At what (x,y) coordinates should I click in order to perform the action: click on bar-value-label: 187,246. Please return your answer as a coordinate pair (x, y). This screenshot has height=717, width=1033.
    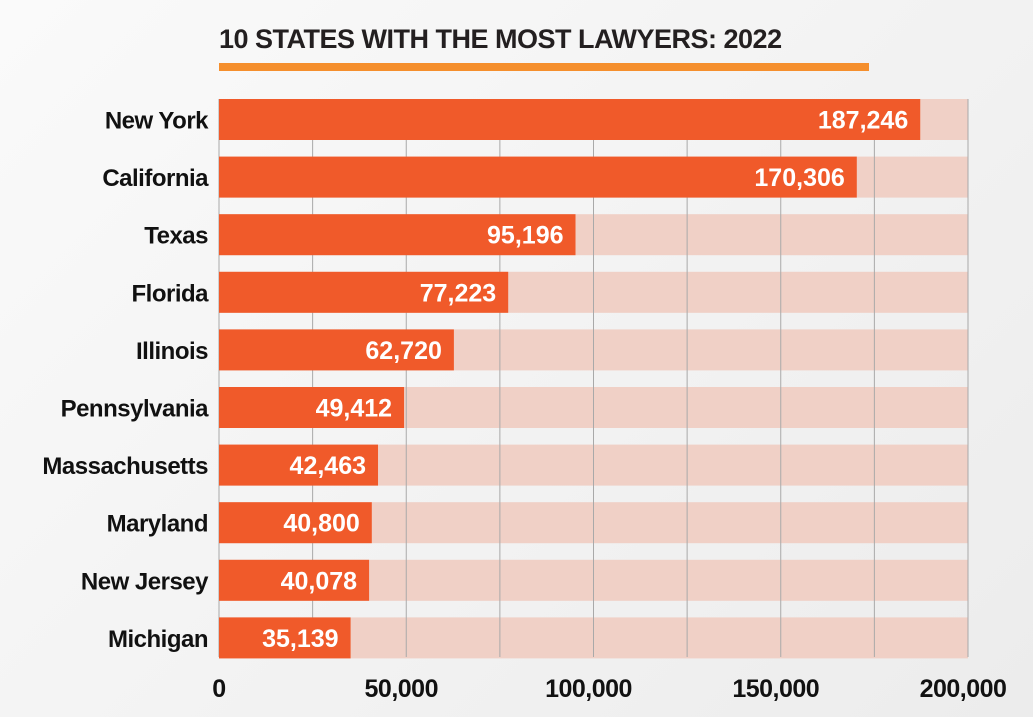
    Looking at the image, I should click on (863, 121).